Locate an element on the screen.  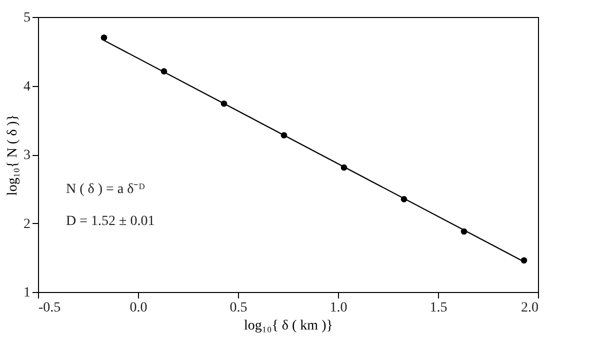
y-axis-title: log₁₀{ N ( δ )} is located at coordinates (13, 155).